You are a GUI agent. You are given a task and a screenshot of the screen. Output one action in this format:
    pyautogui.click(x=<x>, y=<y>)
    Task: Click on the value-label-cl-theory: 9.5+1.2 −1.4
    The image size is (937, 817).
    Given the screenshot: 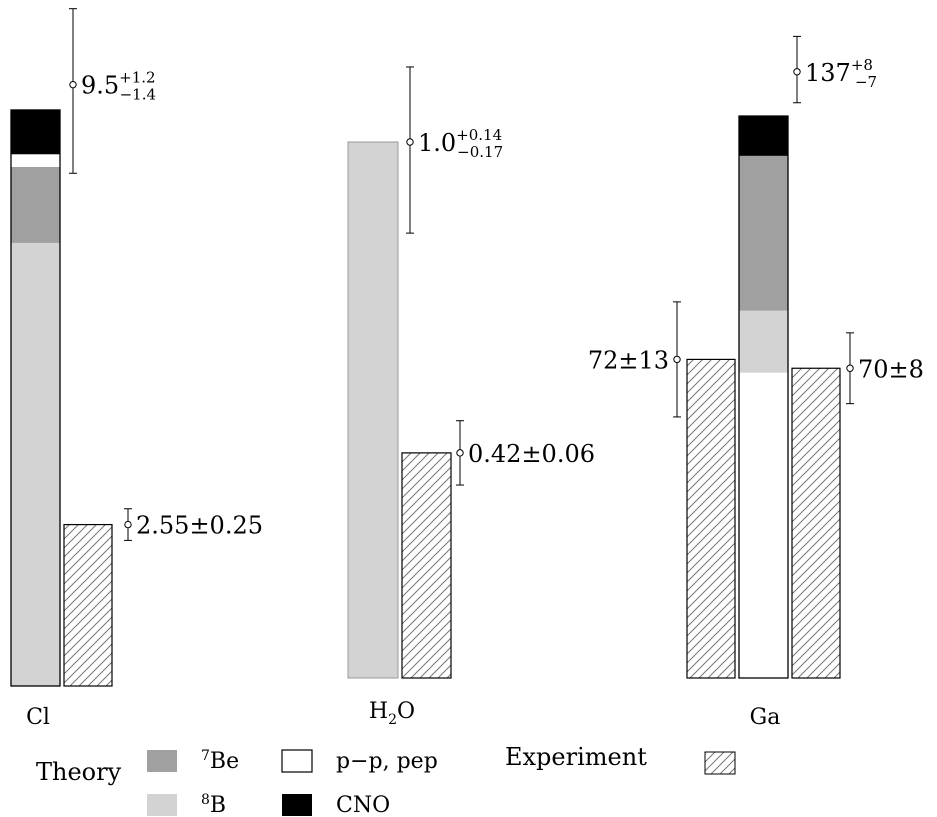 What is the action you would take?
    pyautogui.click(x=118, y=86)
    